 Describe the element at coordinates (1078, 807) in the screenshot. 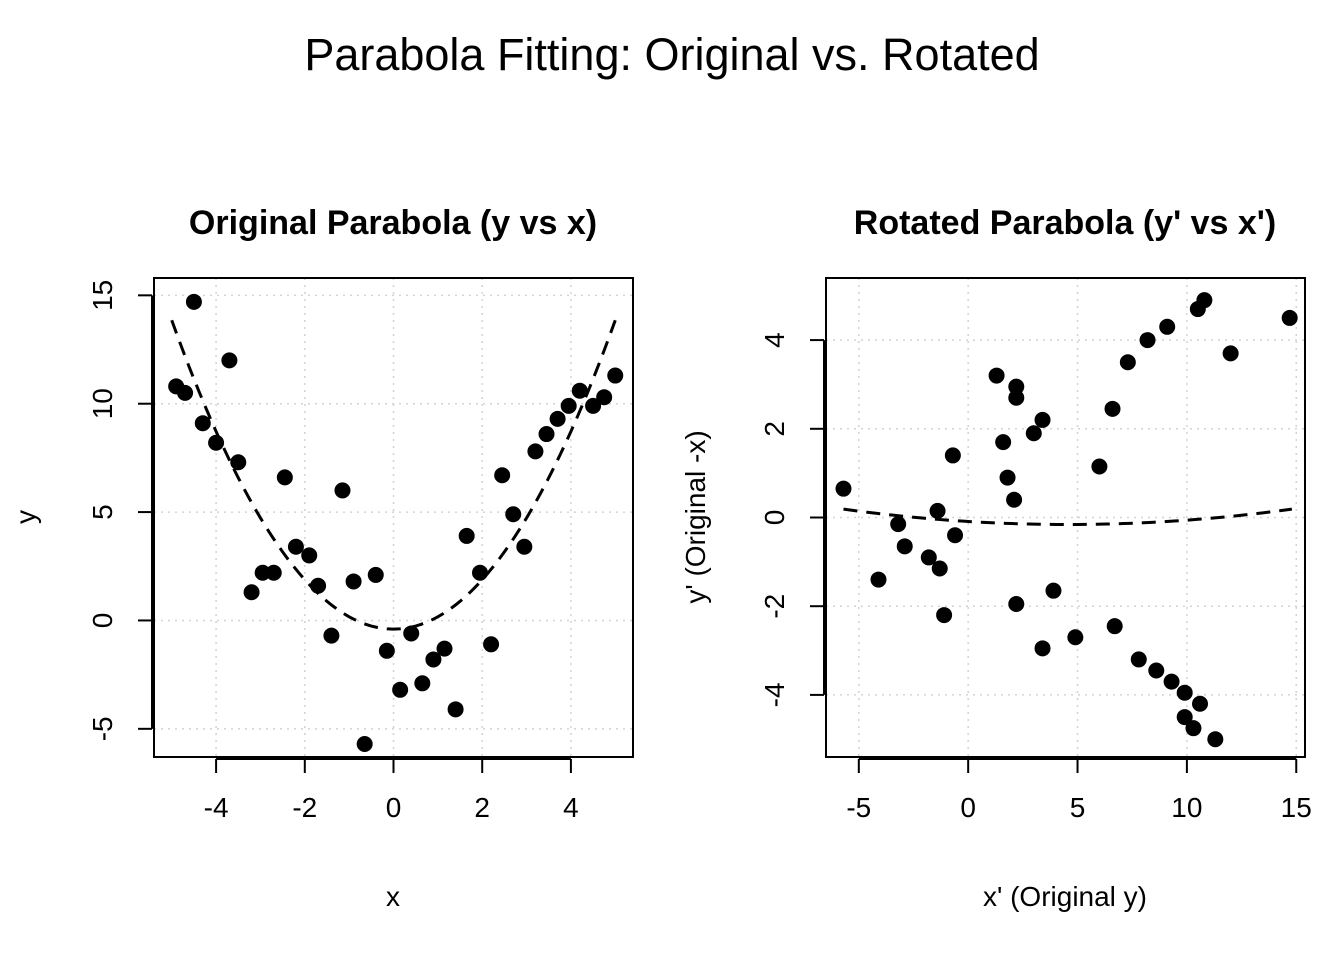

I see `right-x-tick-label-2: 5` at that location.